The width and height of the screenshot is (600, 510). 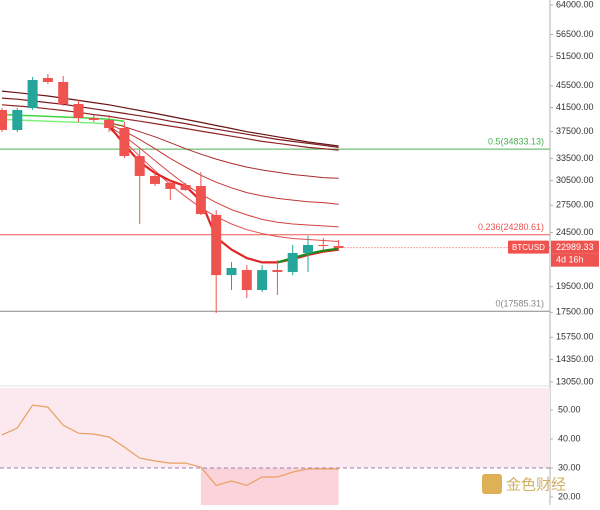 I want to click on watermark-text: 金色财经, so click(x=536, y=485).